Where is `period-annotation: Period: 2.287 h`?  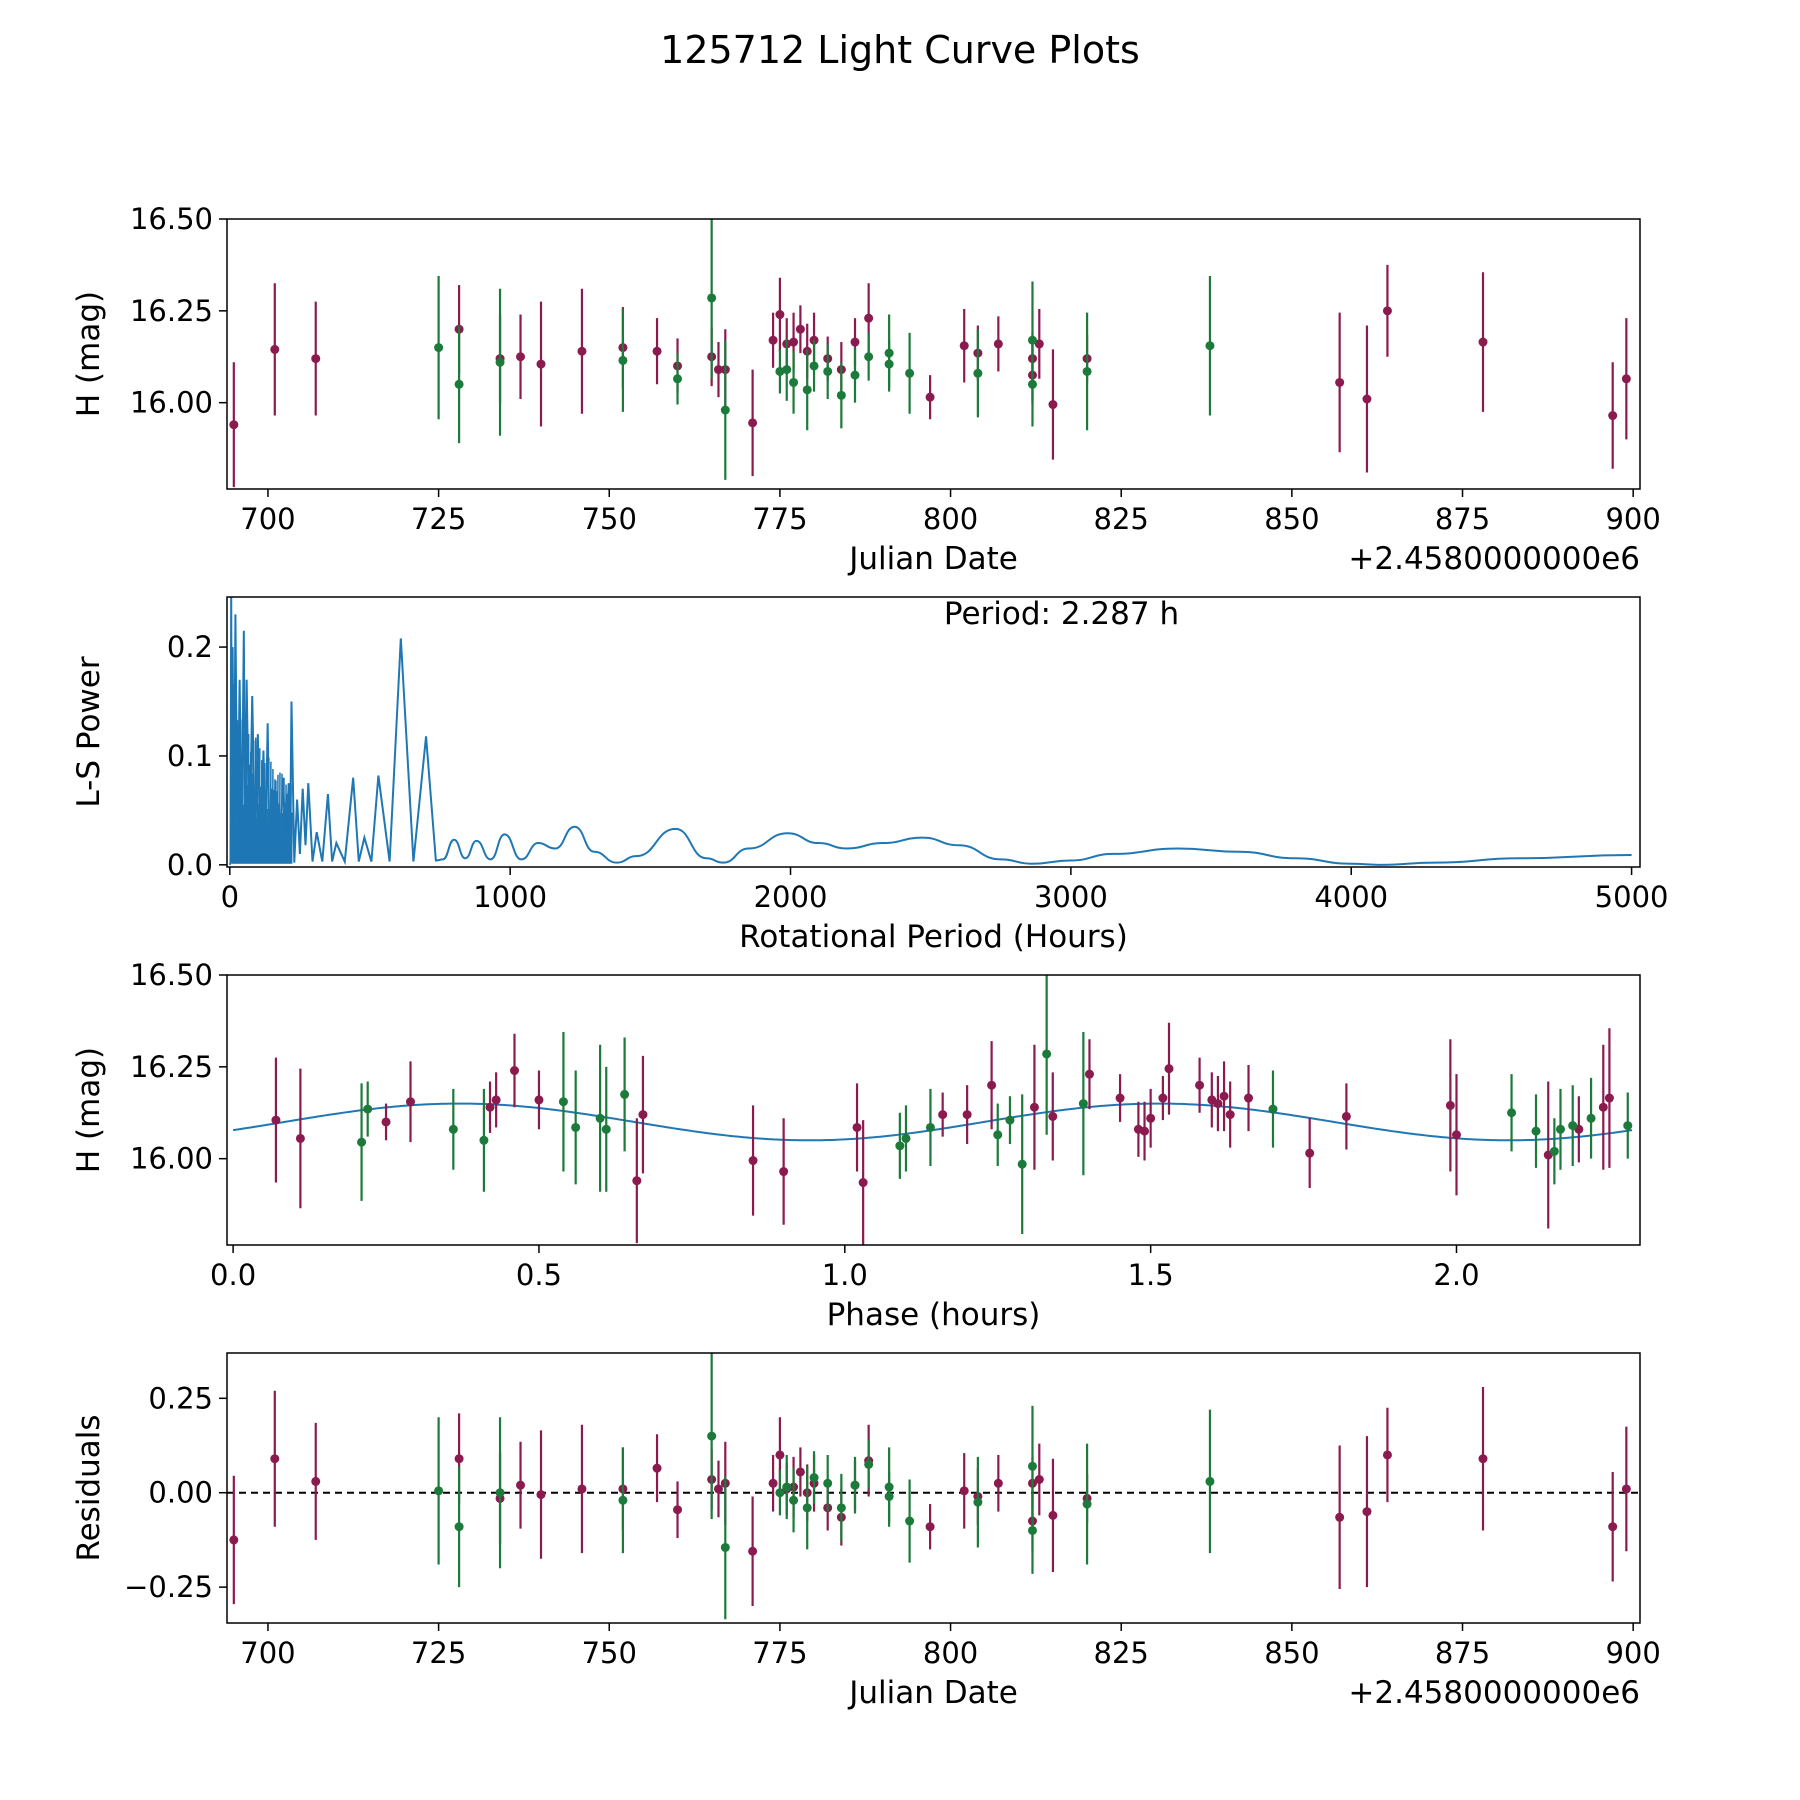 period-annotation: Period: 2.287 h is located at coordinates (1061, 614).